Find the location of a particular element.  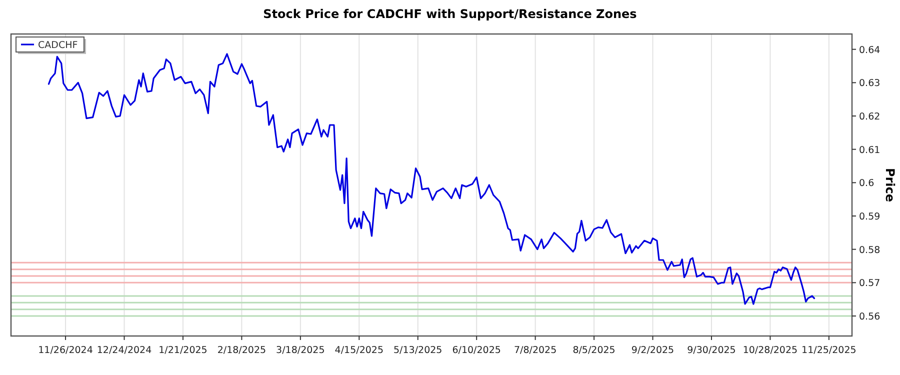

y-tick-label: 0.64 is located at coordinates (869, 50).